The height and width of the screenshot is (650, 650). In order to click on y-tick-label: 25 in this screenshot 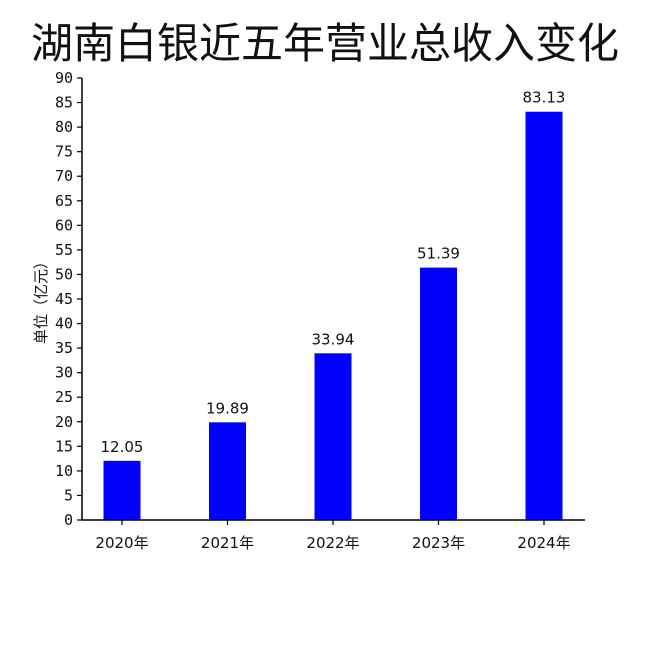, I will do `click(64, 397)`.